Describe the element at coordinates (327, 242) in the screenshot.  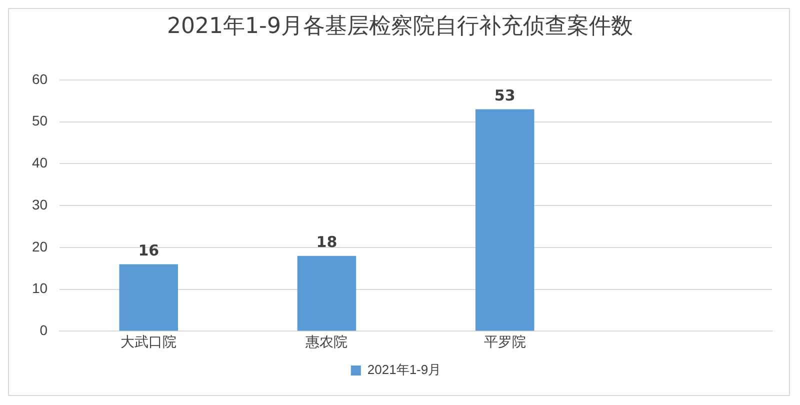
I see `data-label: 18` at that location.